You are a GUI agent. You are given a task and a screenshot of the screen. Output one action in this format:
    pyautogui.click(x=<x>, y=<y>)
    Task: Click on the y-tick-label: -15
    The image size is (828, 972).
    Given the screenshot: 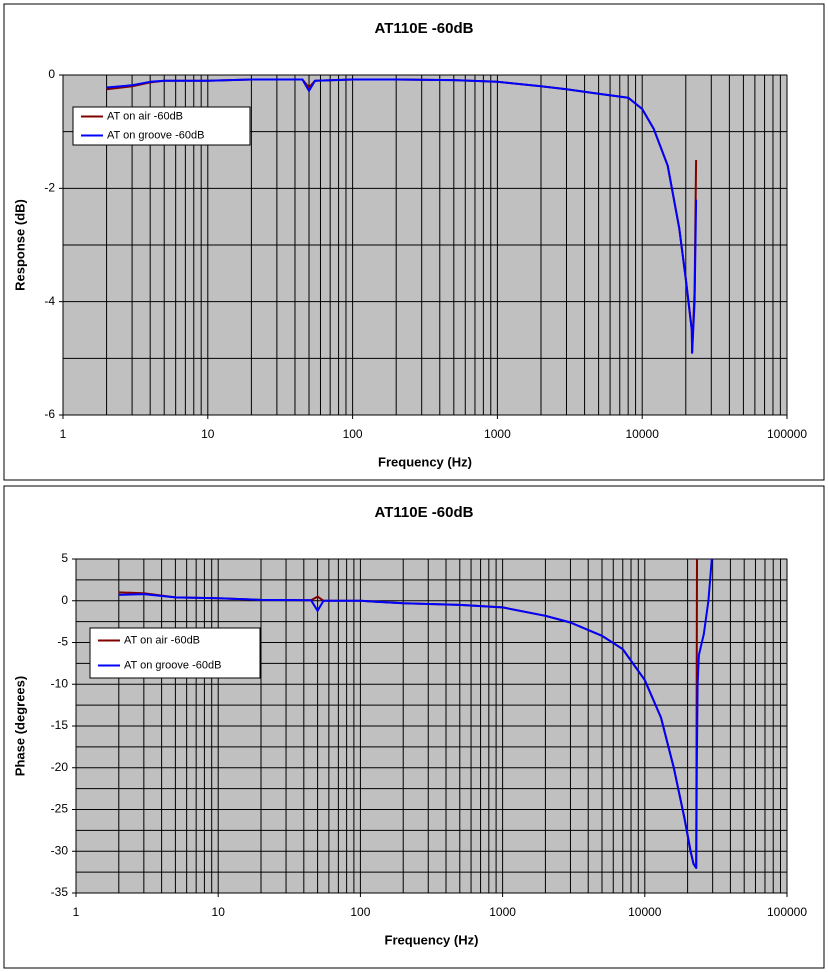 What is the action you would take?
    pyautogui.click(x=60, y=725)
    